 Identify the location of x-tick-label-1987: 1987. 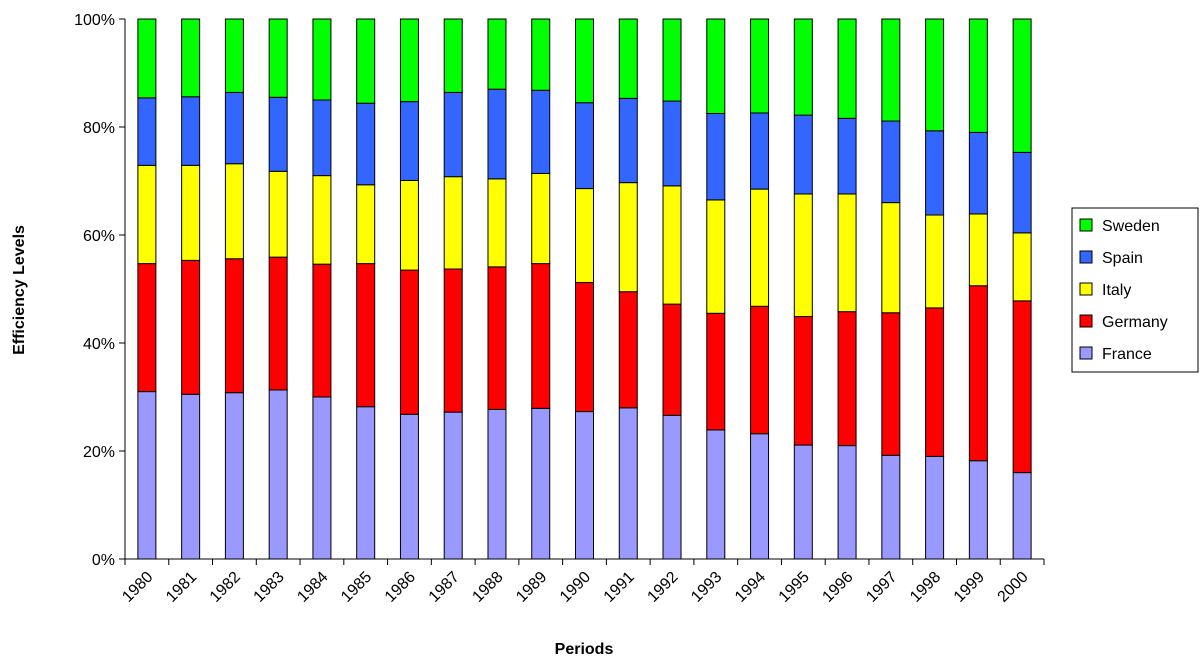
(444, 587).